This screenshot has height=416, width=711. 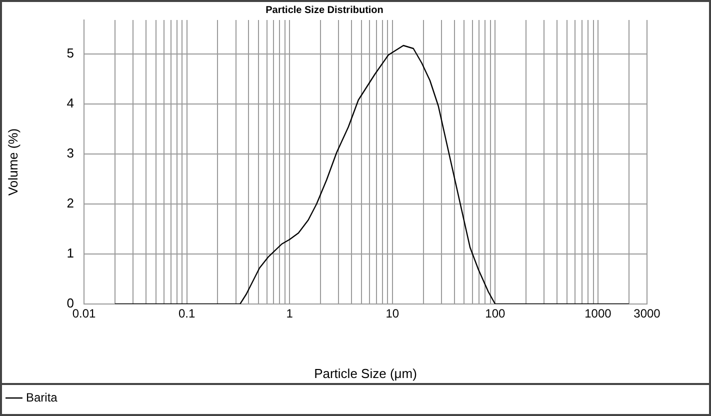 What do you see at coordinates (12, 162) in the screenshot?
I see `y-axis-title: Volume (%)` at bounding box center [12, 162].